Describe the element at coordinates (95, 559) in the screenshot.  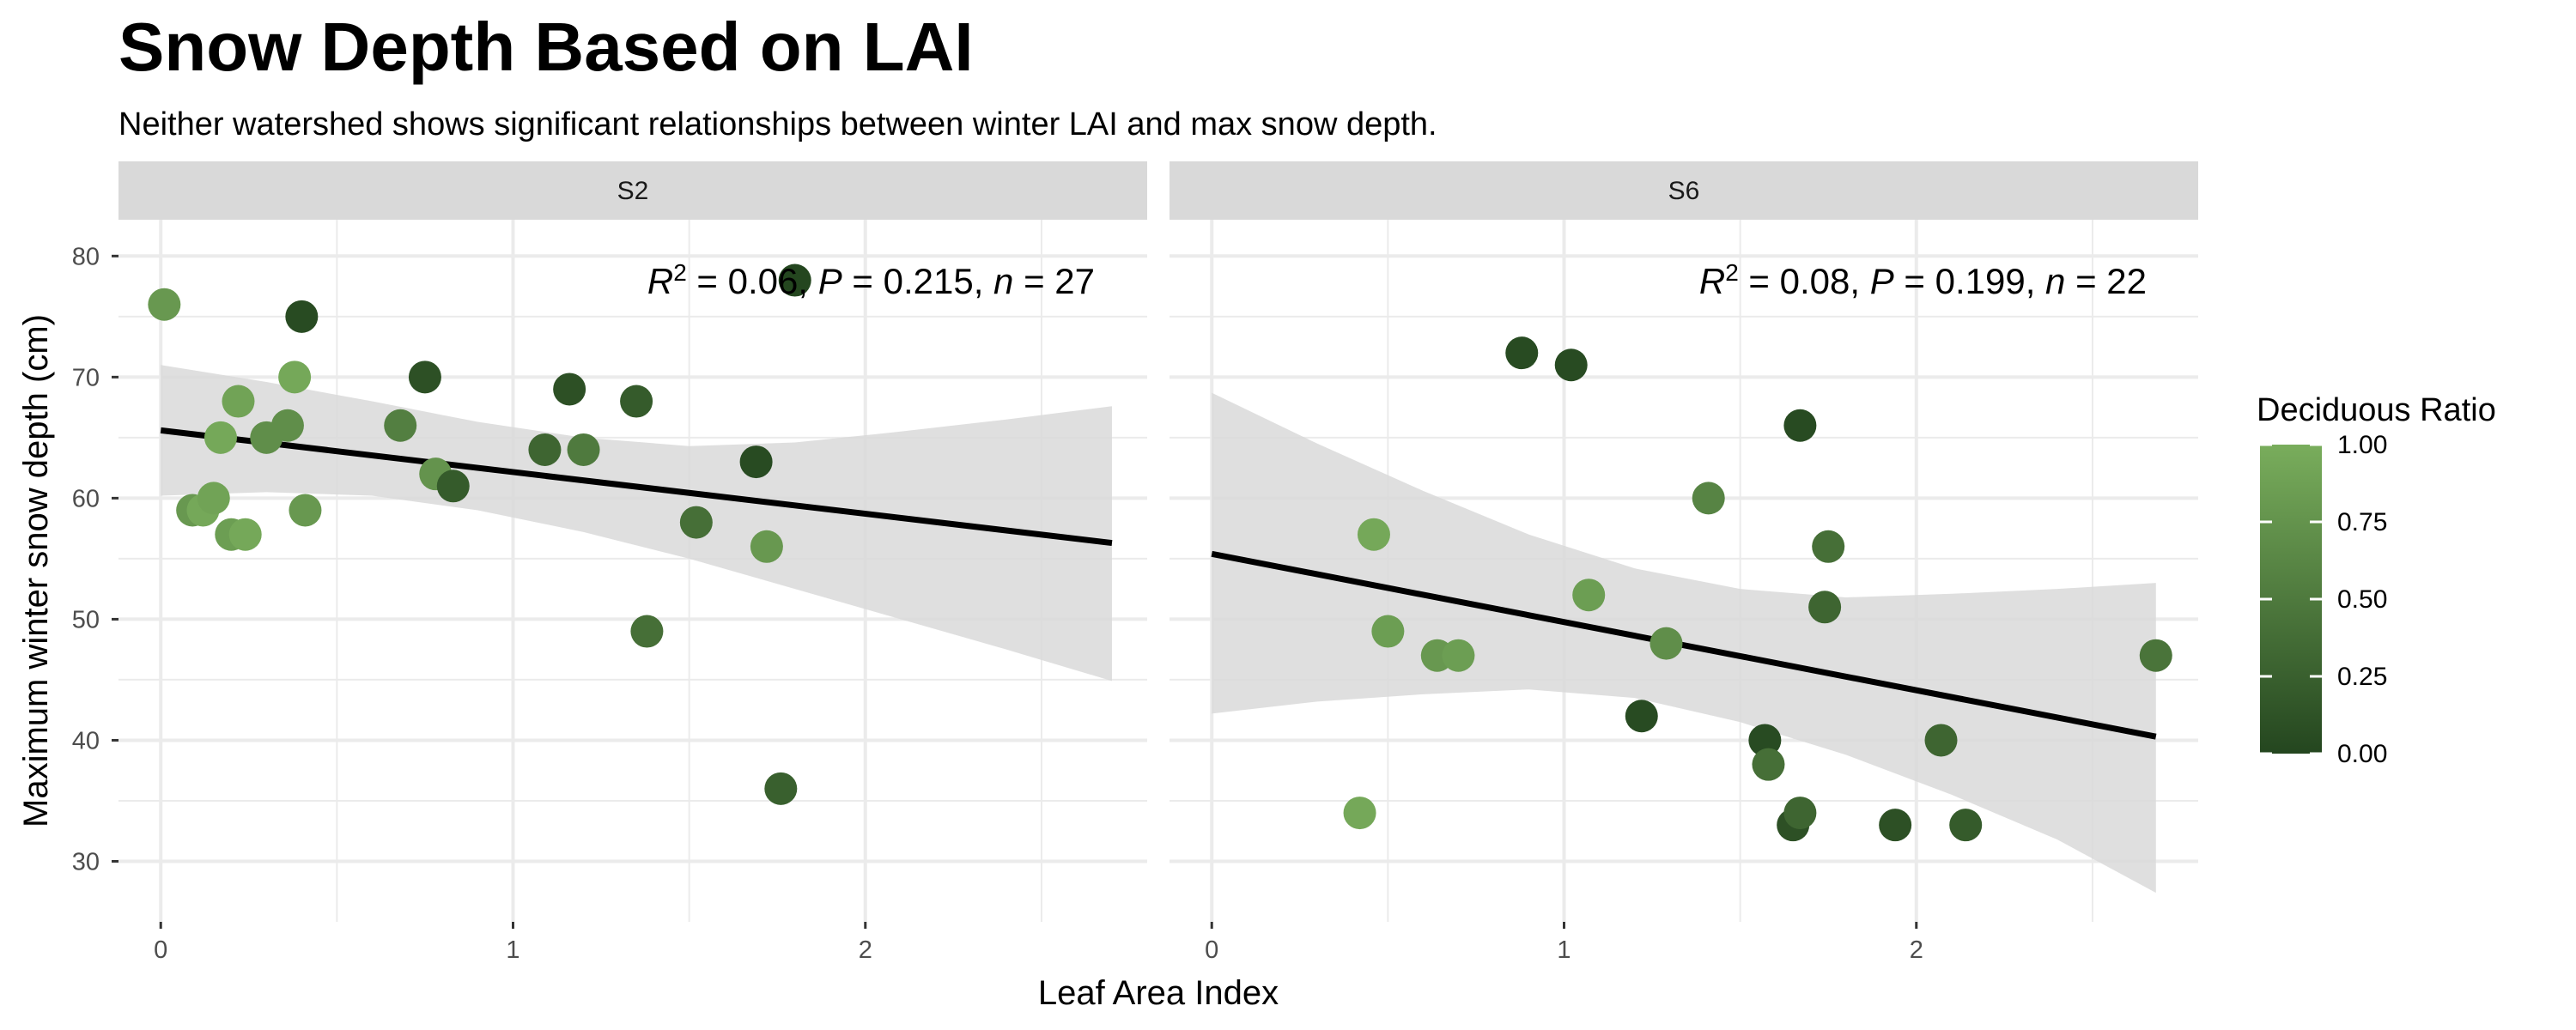
I see `y-axis: 30 40 50 60 70 80` at that location.